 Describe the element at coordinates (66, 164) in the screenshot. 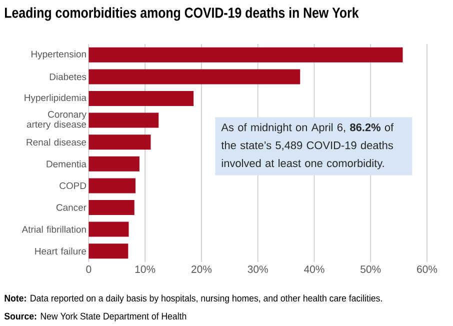

I see `y-tick-label: Dementia` at that location.